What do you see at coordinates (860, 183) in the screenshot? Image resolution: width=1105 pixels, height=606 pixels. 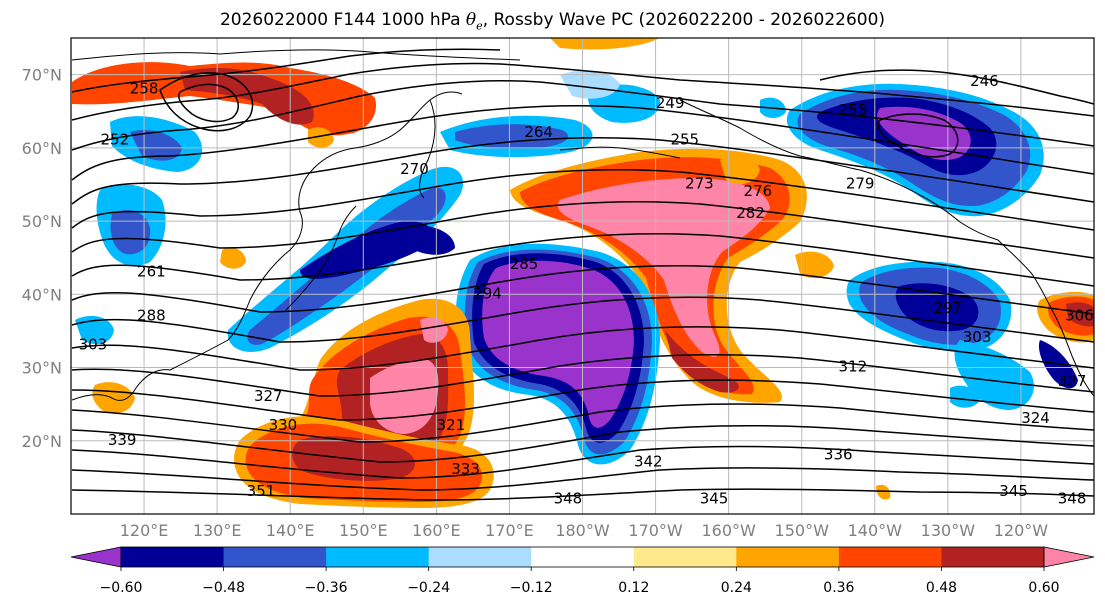 I see `contour-label: 279` at bounding box center [860, 183].